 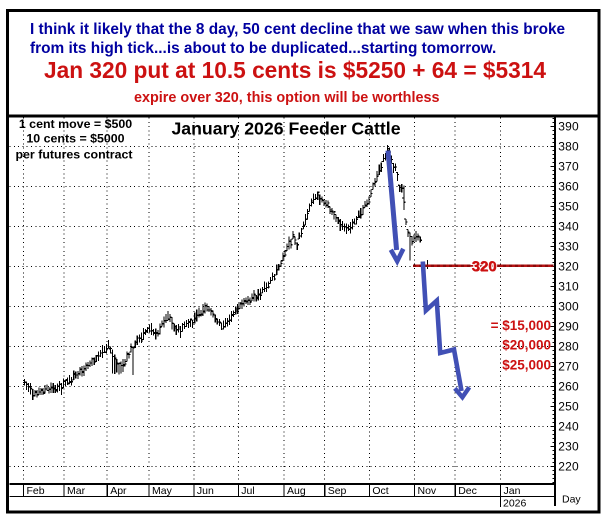 What do you see at coordinates (36, 491) in the screenshot?
I see `svg-text: Feb` at bounding box center [36, 491].